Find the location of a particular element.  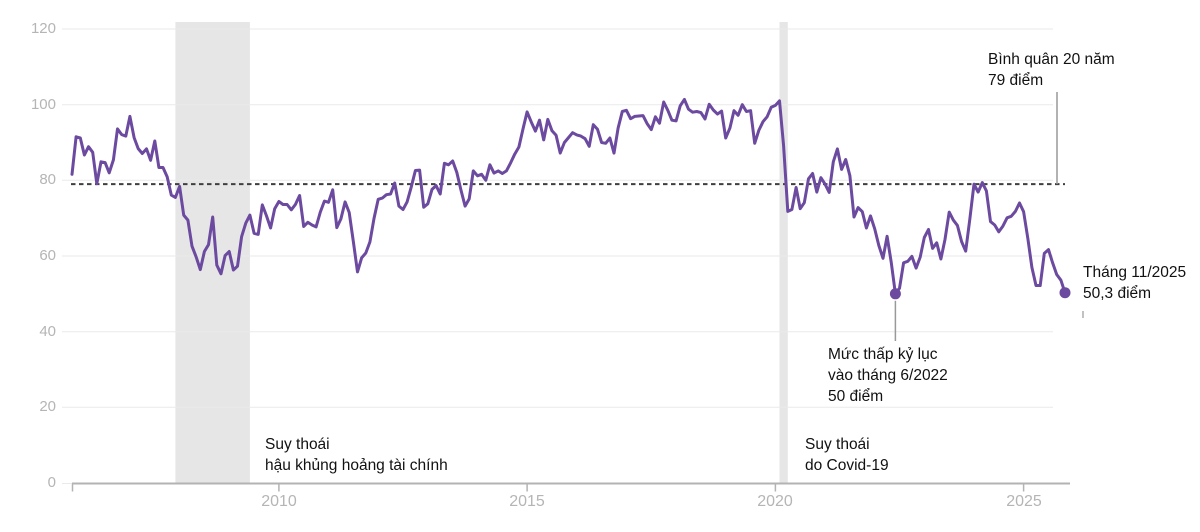

y-axis-label-0: 0 is located at coordinates (51, 482).